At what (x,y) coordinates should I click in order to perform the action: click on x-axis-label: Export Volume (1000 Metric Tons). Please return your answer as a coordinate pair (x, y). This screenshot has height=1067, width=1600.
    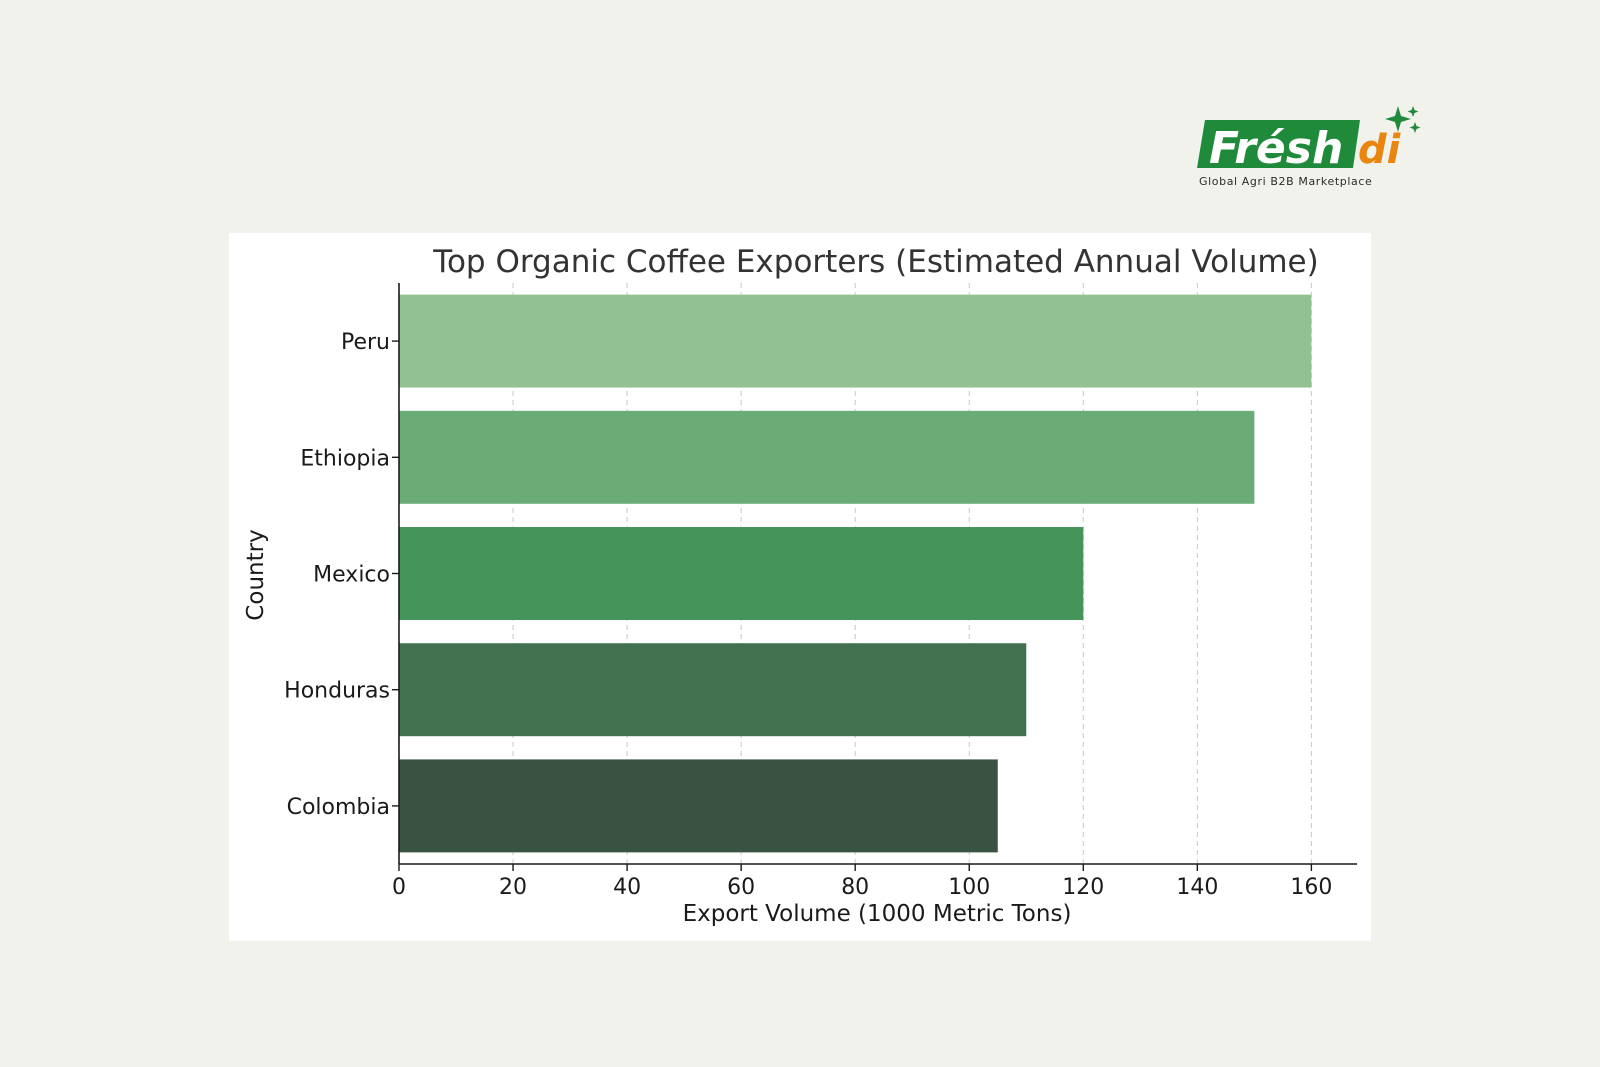
    Looking at the image, I should click on (877, 914).